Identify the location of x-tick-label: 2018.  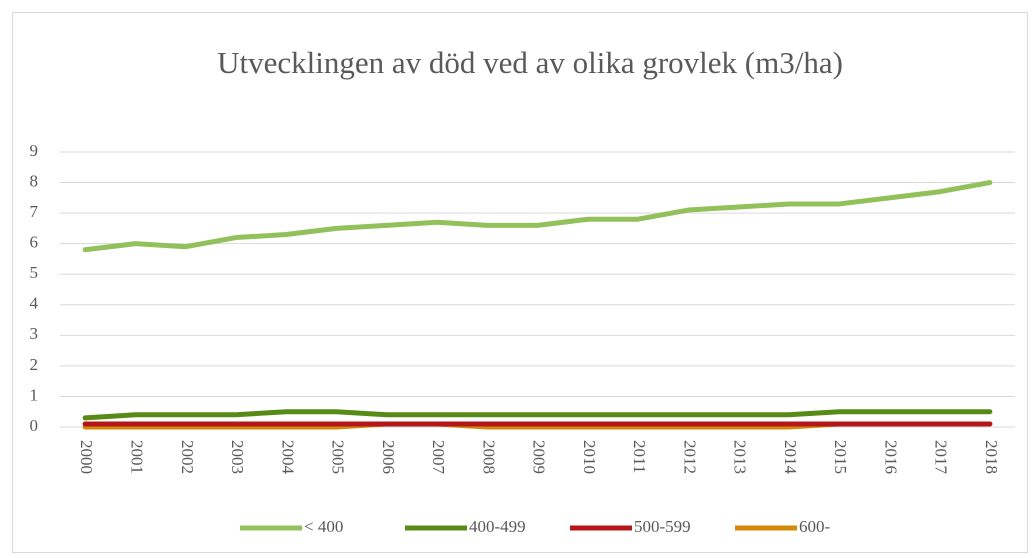
(991, 457).